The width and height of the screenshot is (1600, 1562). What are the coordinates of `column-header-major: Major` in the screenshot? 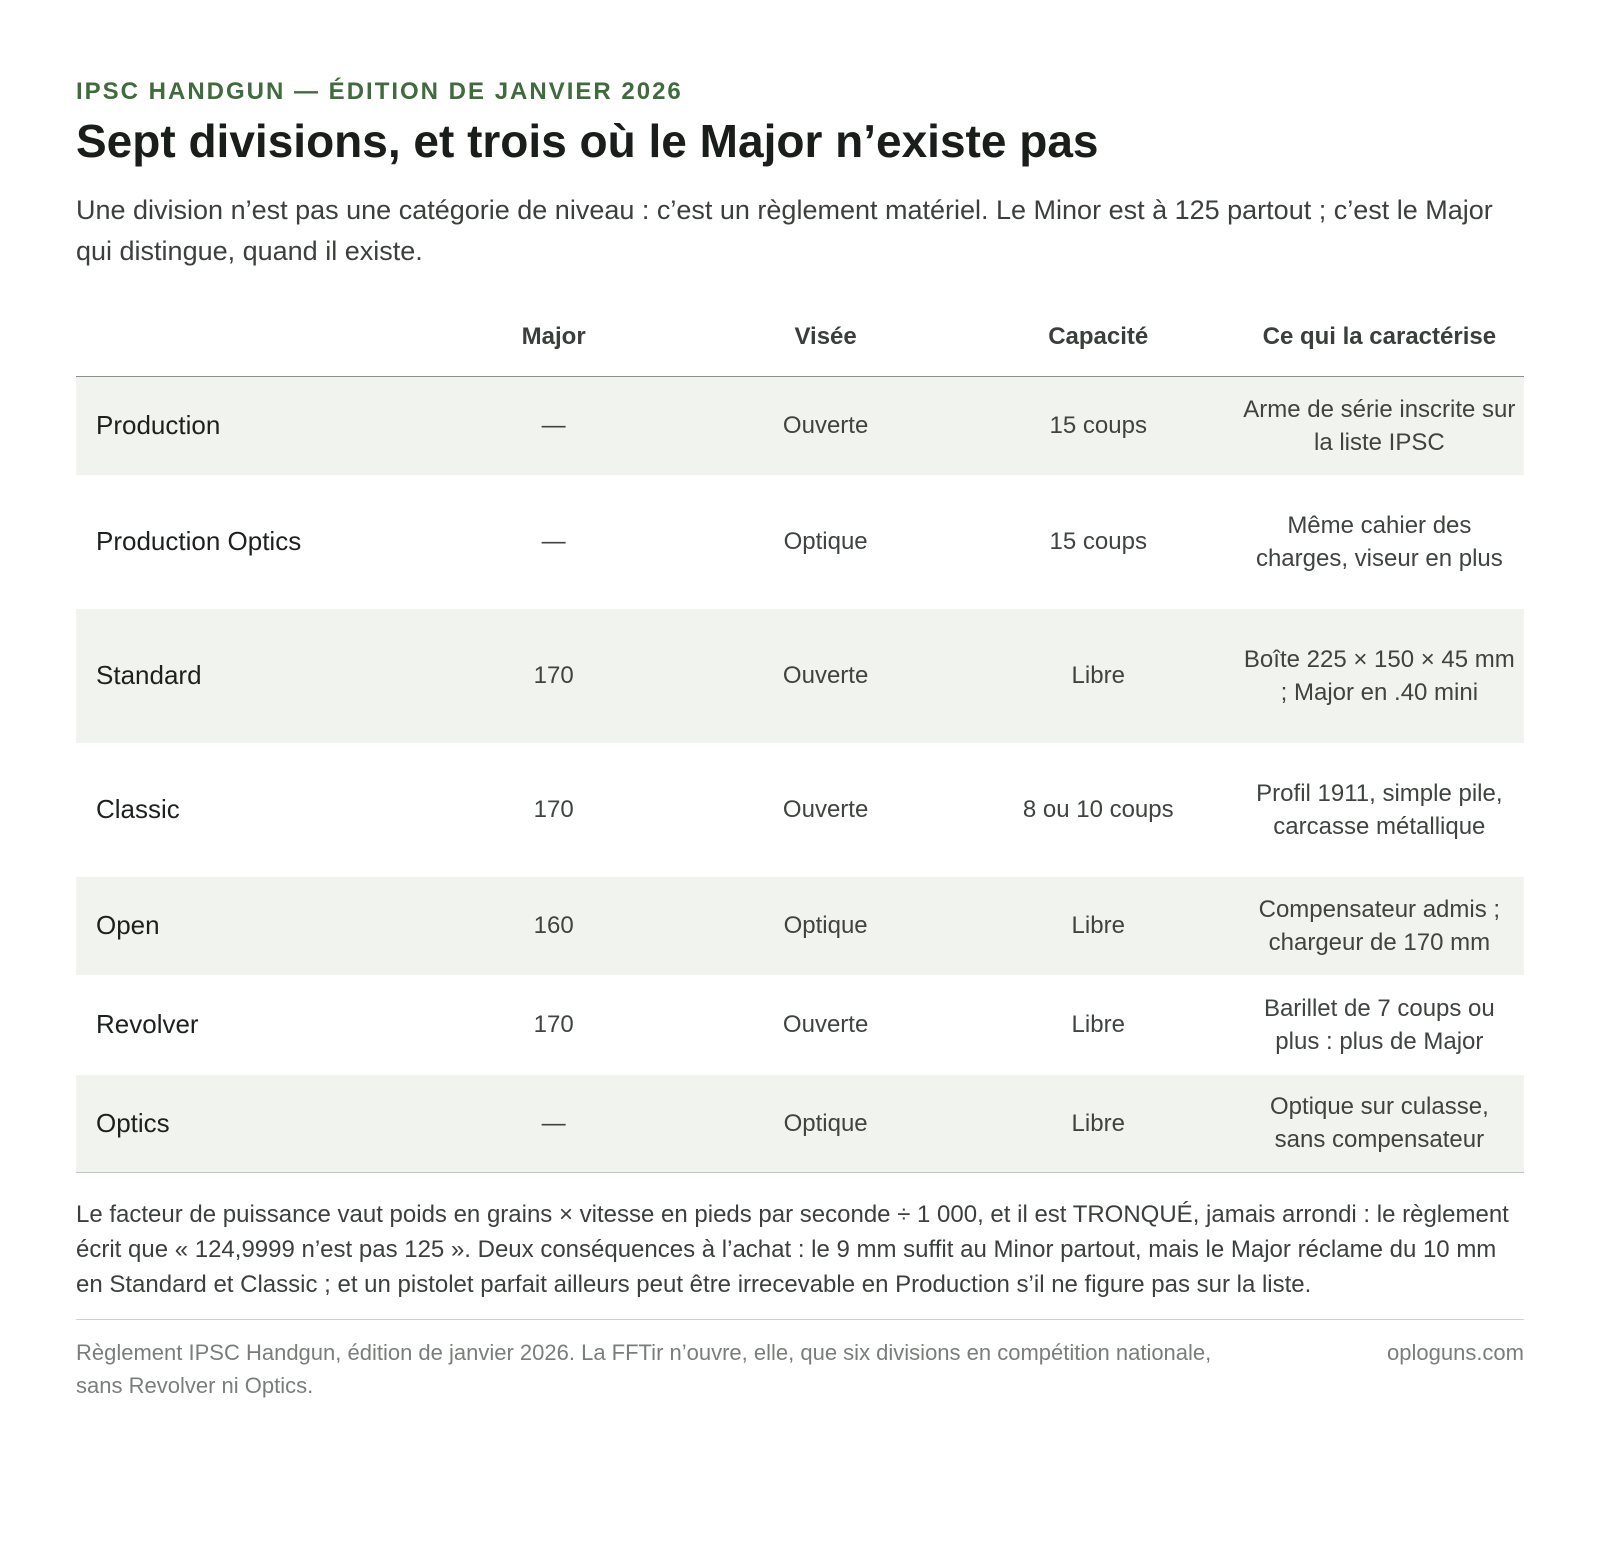 It's located at (553, 337).